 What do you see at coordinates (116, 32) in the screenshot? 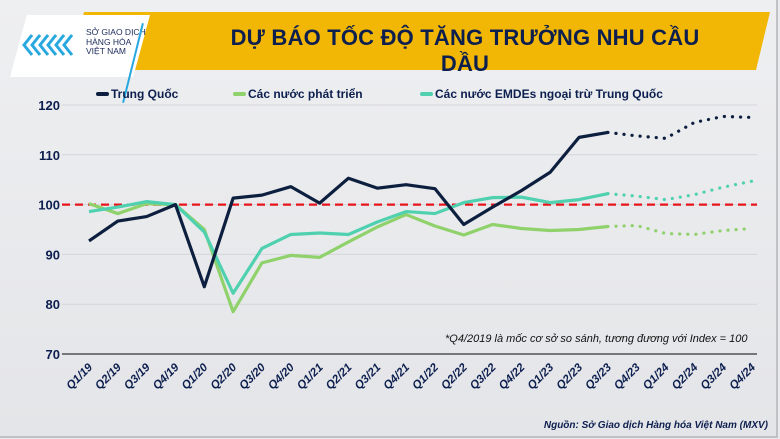
I see `logo-line: SỞ GIAO DỊCH` at bounding box center [116, 32].